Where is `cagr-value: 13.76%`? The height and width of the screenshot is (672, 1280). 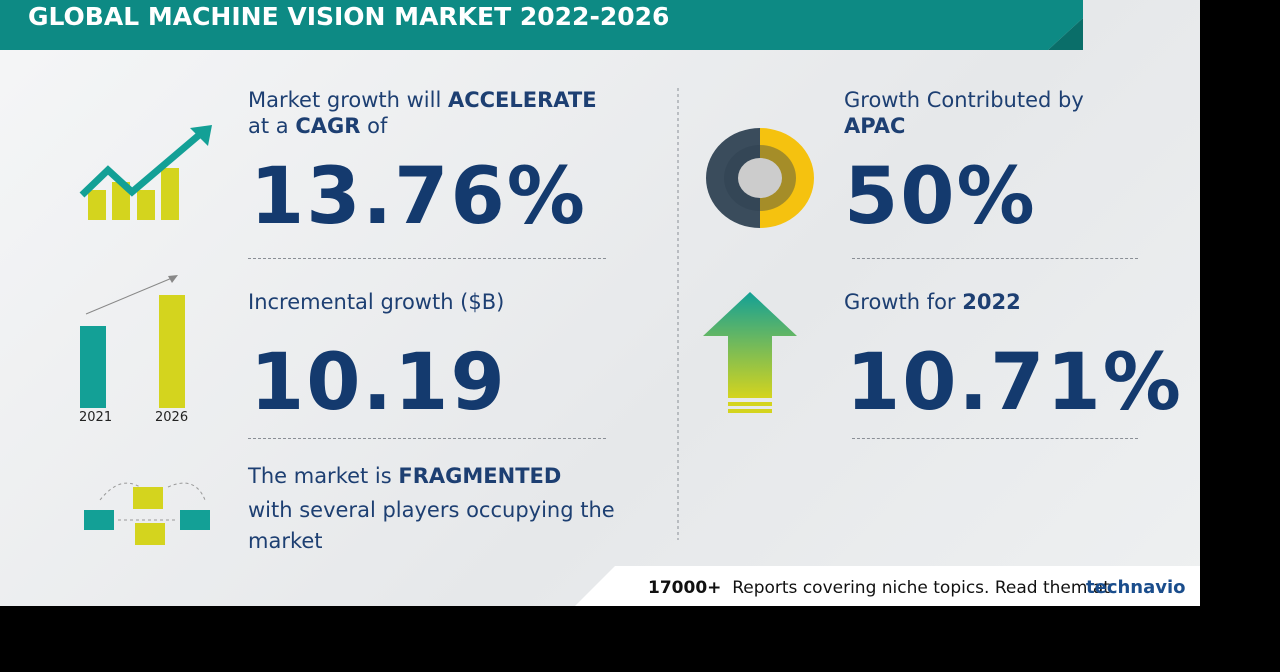
cagr-value: 13.76% is located at coordinates (418, 197).